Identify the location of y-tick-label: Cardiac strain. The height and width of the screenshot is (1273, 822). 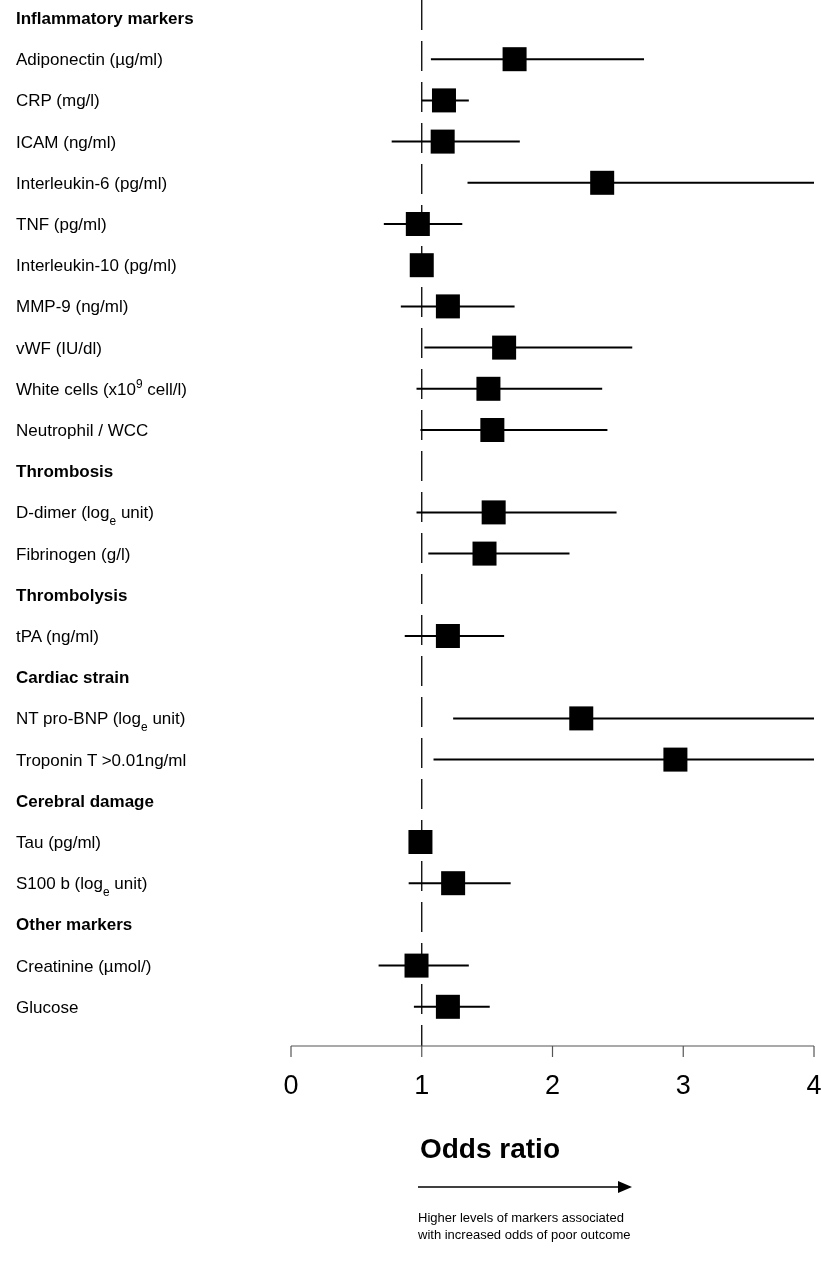
(73, 678).